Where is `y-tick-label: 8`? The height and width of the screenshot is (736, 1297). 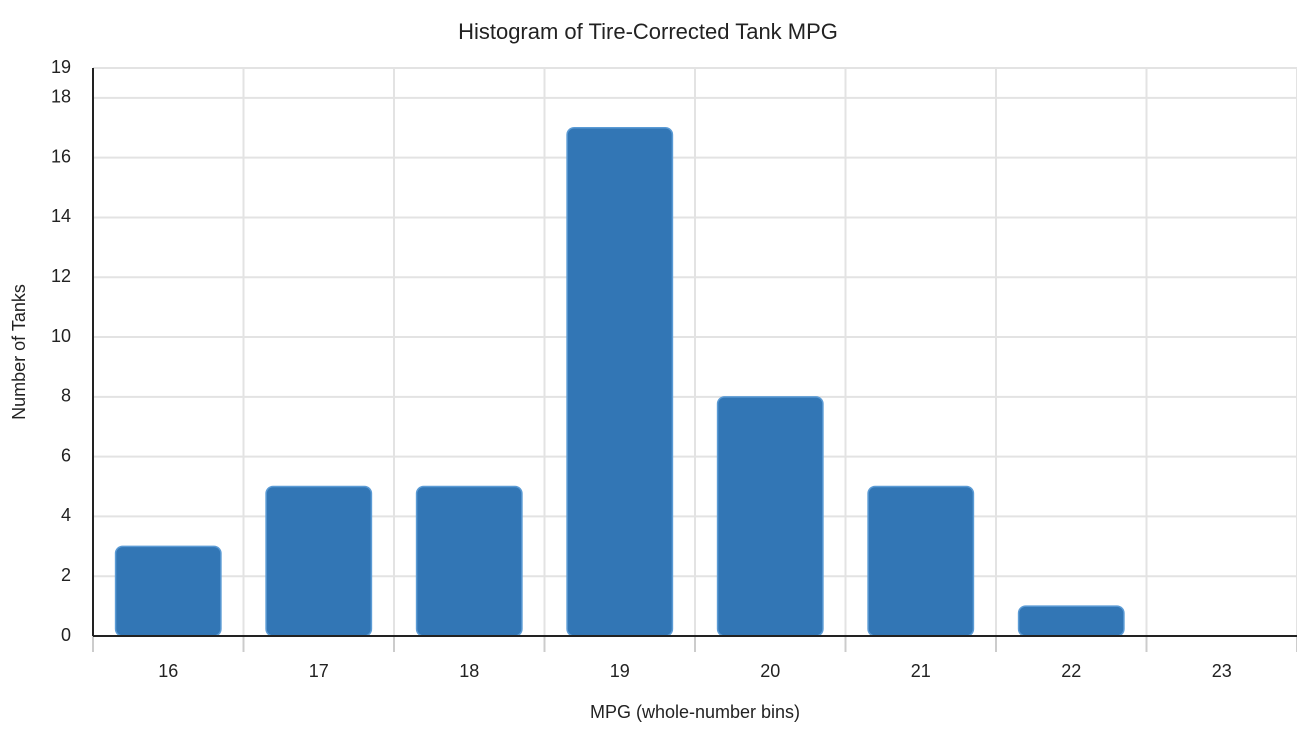 y-tick-label: 8 is located at coordinates (66, 396).